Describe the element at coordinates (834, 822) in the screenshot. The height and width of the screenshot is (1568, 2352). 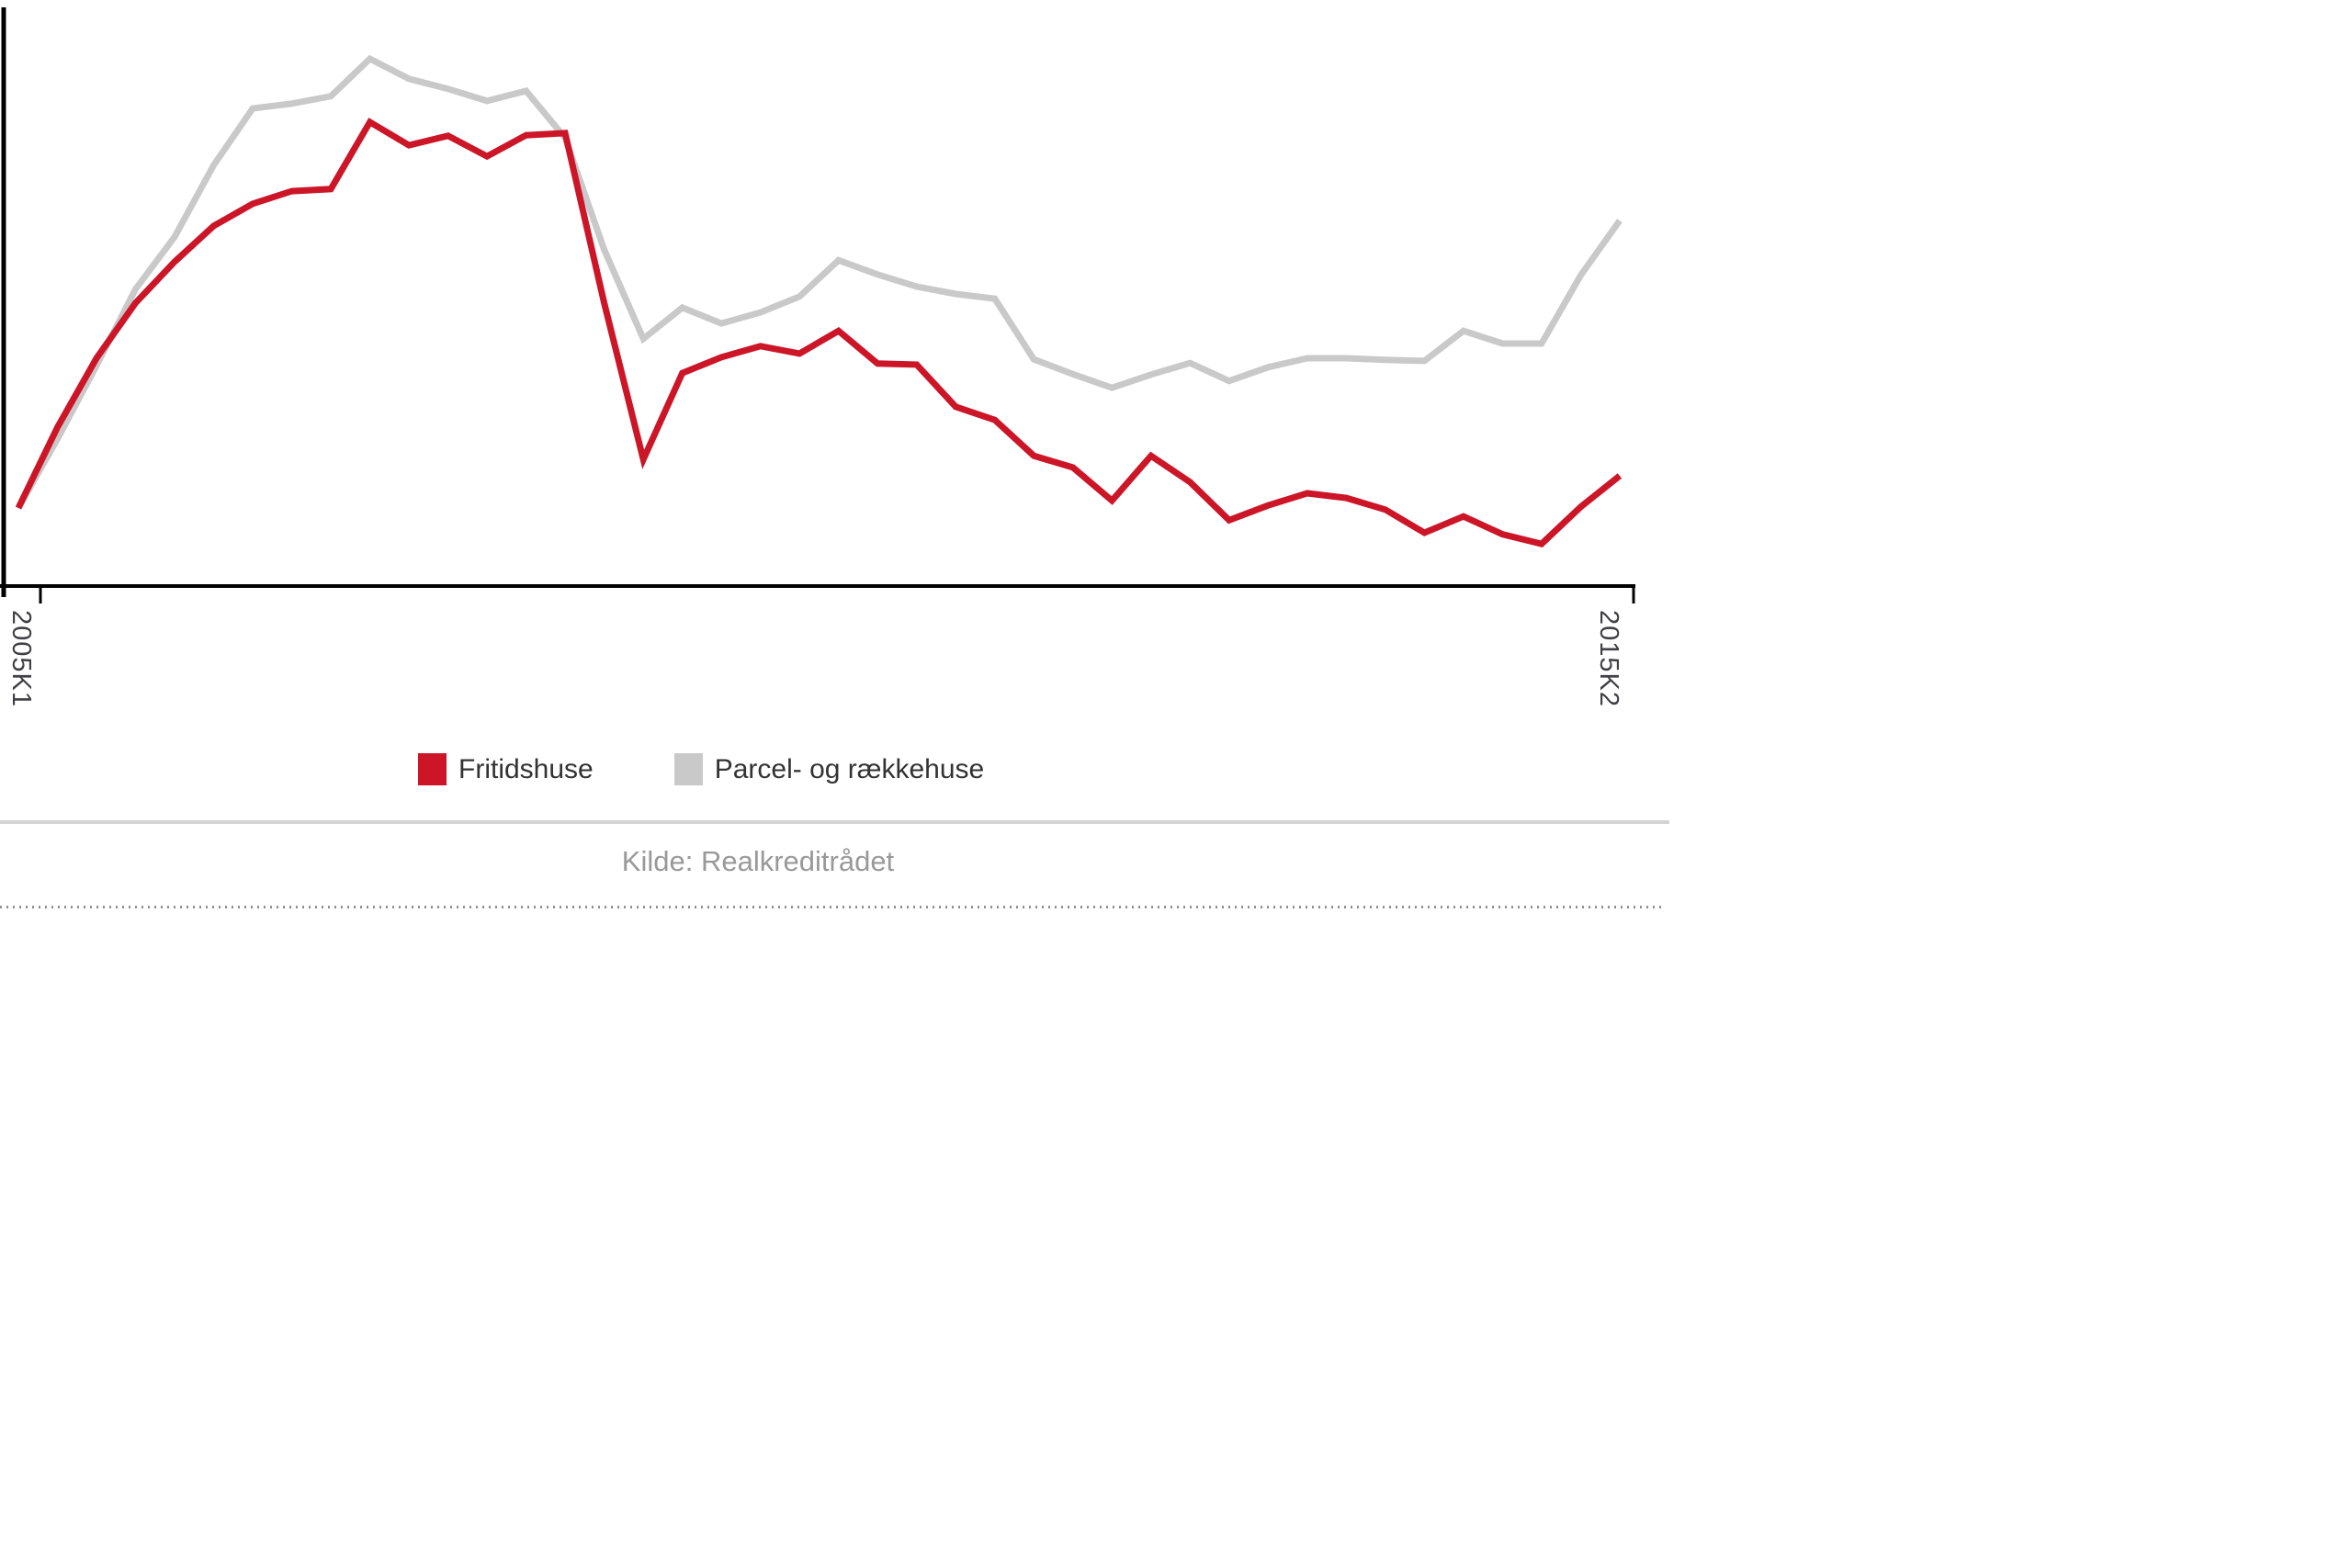
I see `divider-line` at that location.